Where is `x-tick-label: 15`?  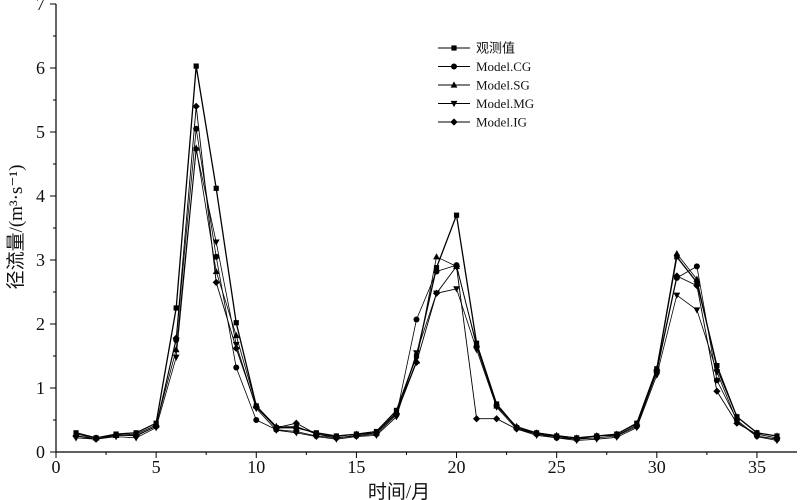 x-tick-label: 15 is located at coordinates (356, 467).